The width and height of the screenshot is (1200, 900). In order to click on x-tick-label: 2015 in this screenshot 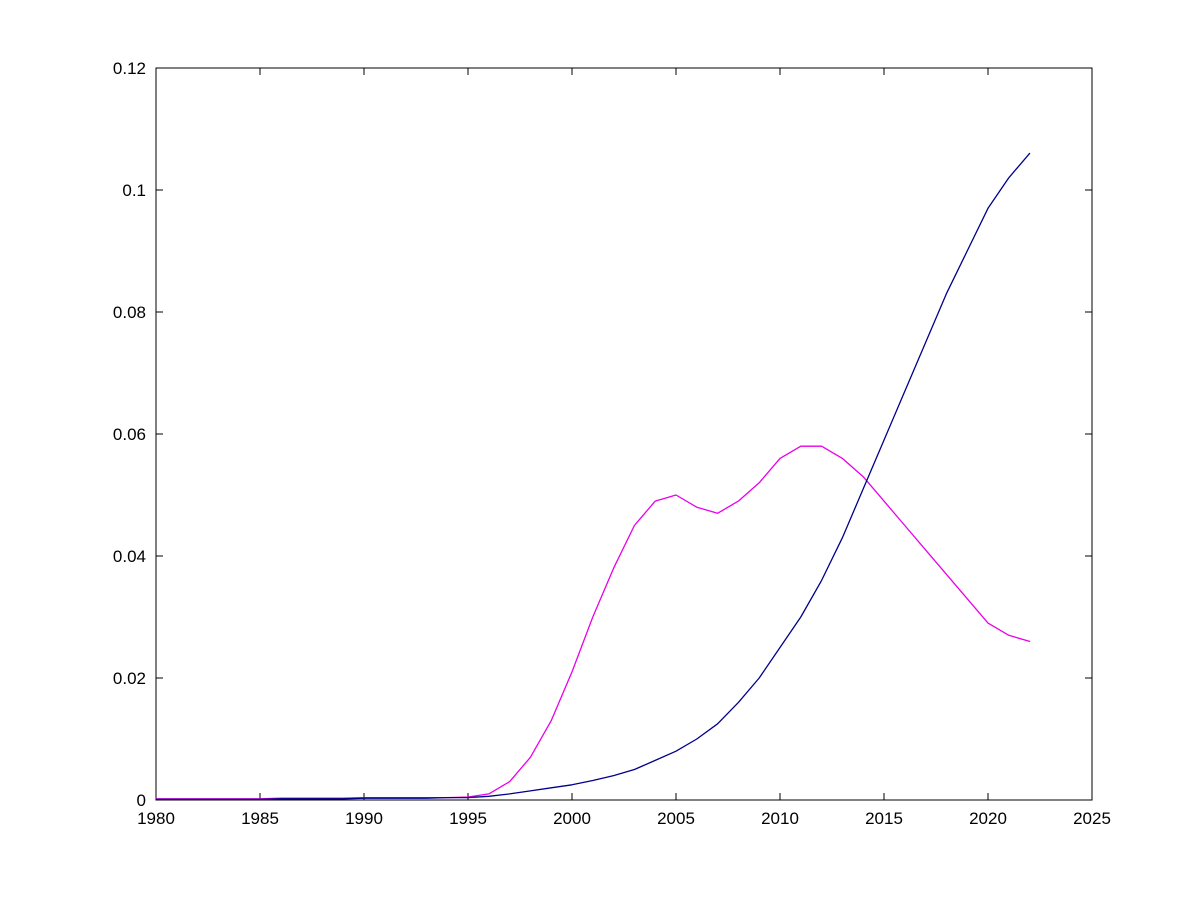, I will do `click(884, 818)`.